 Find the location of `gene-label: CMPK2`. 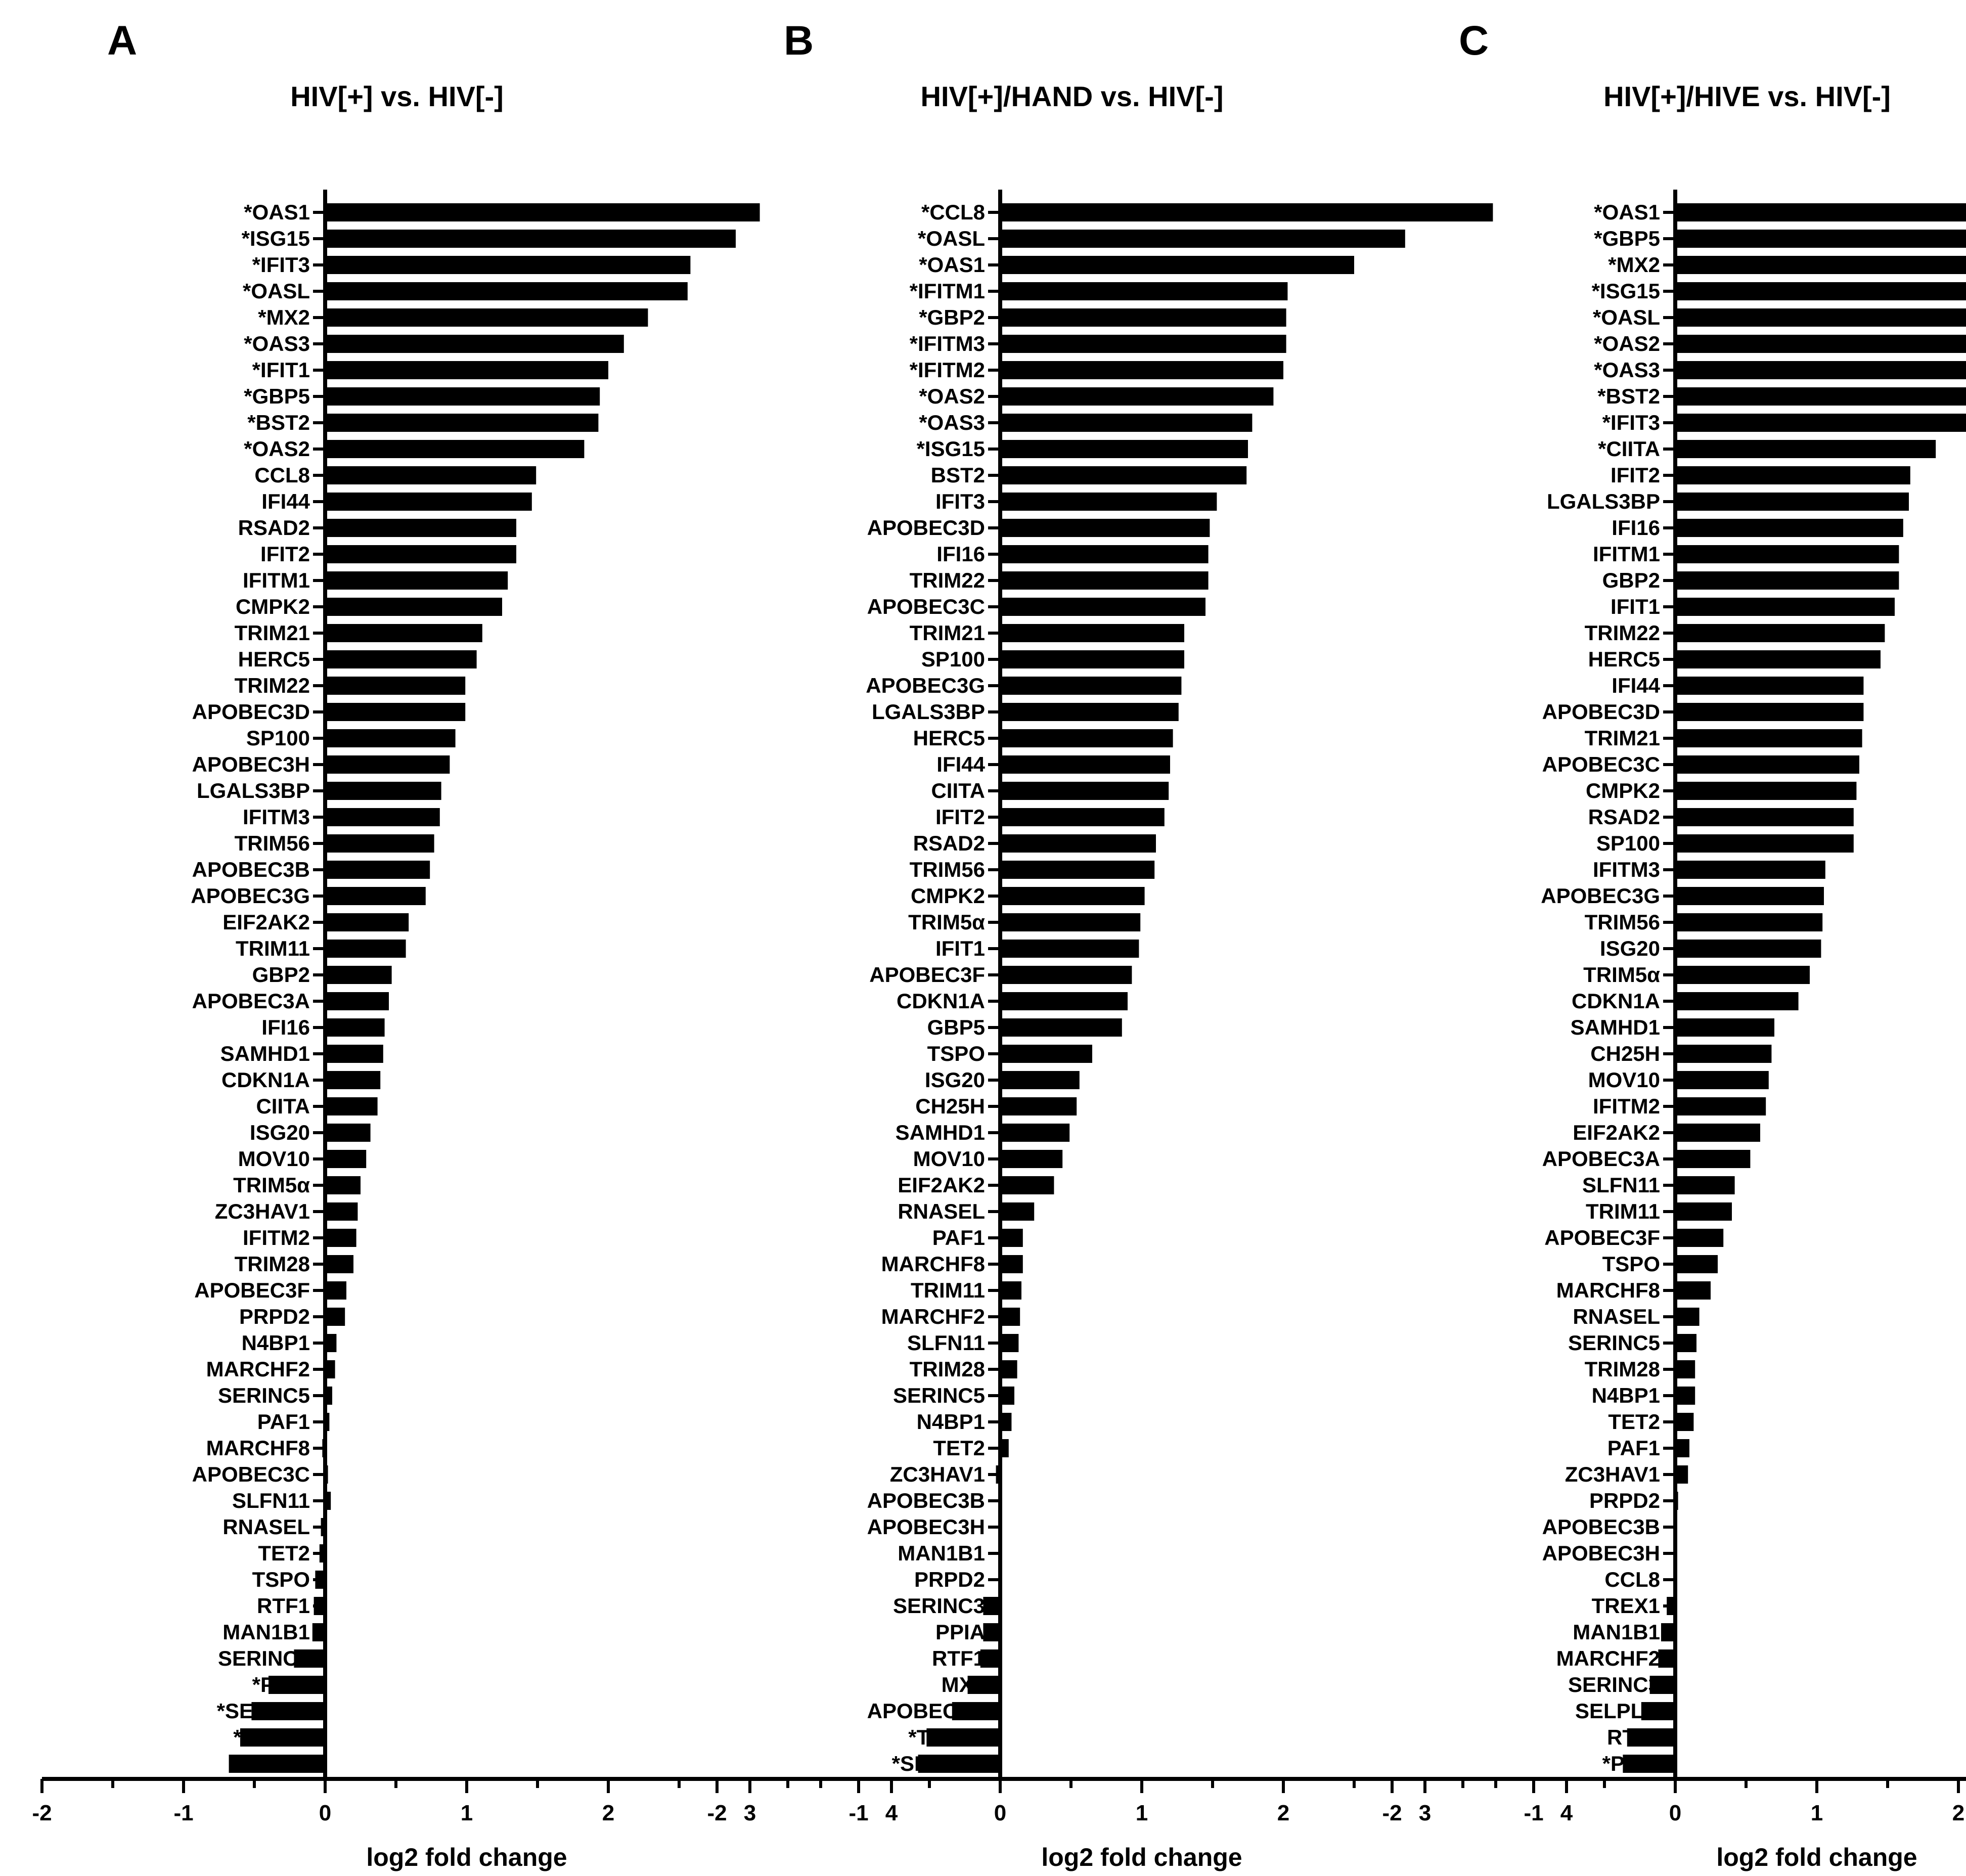

gene-label: CMPK2 is located at coordinates (273, 606).